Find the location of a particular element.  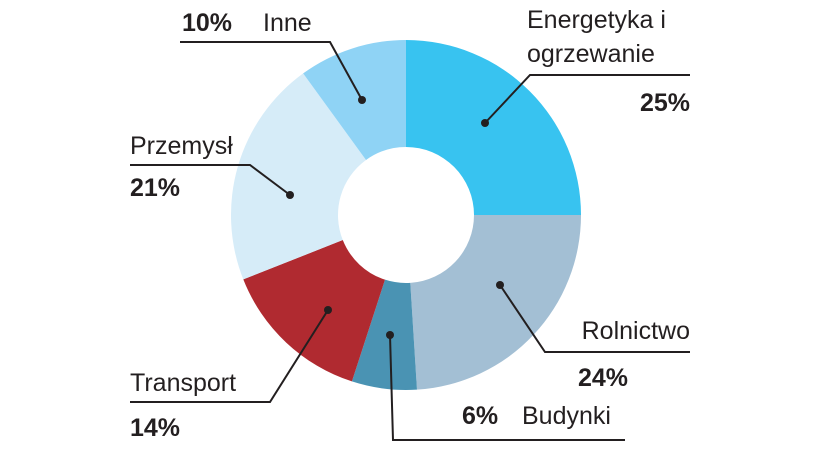

value-label: 24% is located at coordinates (602, 378).